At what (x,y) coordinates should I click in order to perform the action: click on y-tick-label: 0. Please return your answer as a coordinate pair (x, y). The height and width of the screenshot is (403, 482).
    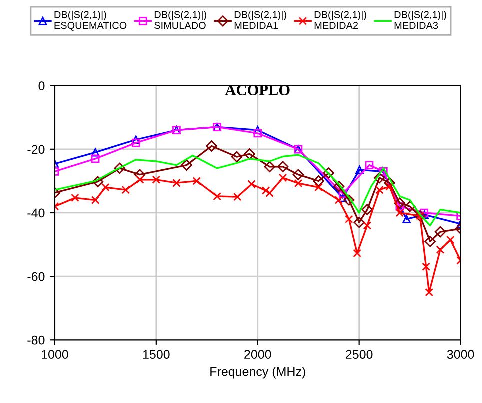
    Looking at the image, I should click on (41, 86).